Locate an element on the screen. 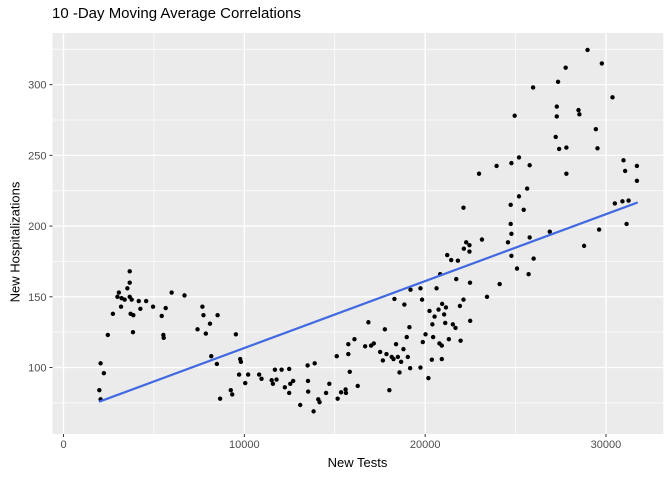  y-tick-label: 300 is located at coordinates (37, 86).